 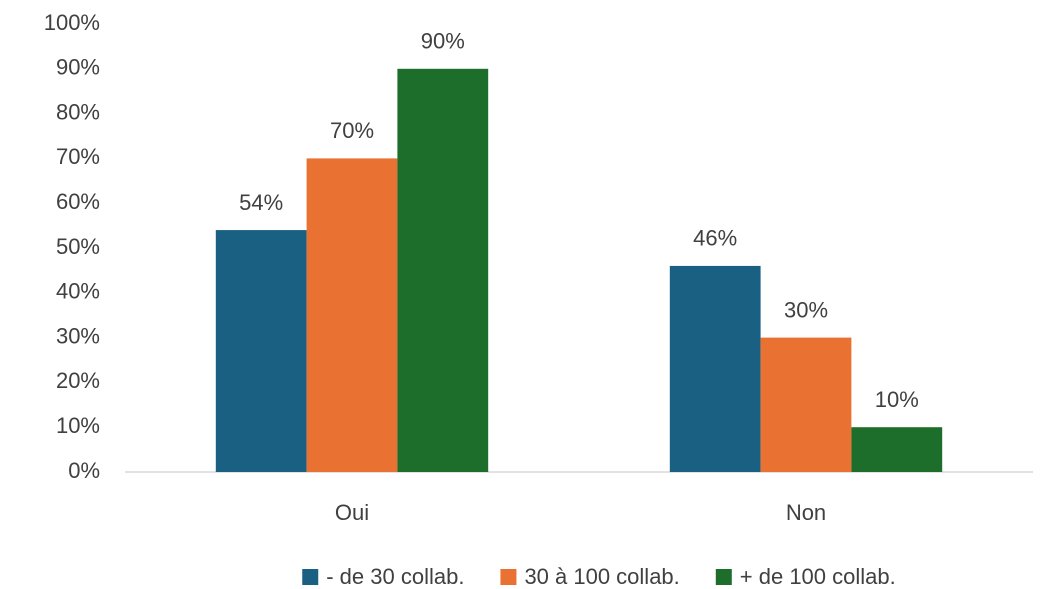 What do you see at coordinates (78, 156) in the screenshot?
I see `y-tick-label: 70%` at bounding box center [78, 156].